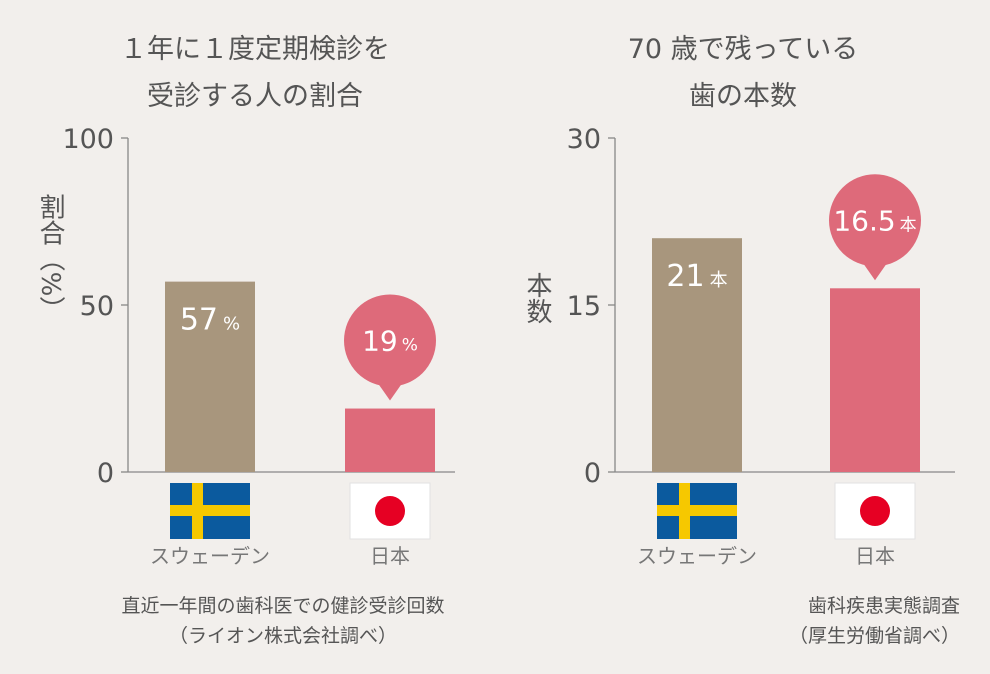 The height and width of the screenshot is (674, 990). Describe the element at coordinates (282, 606) in the screenshot. I see `source-note-line: 直近一年間の歯科医での健診受診回数` at that location.